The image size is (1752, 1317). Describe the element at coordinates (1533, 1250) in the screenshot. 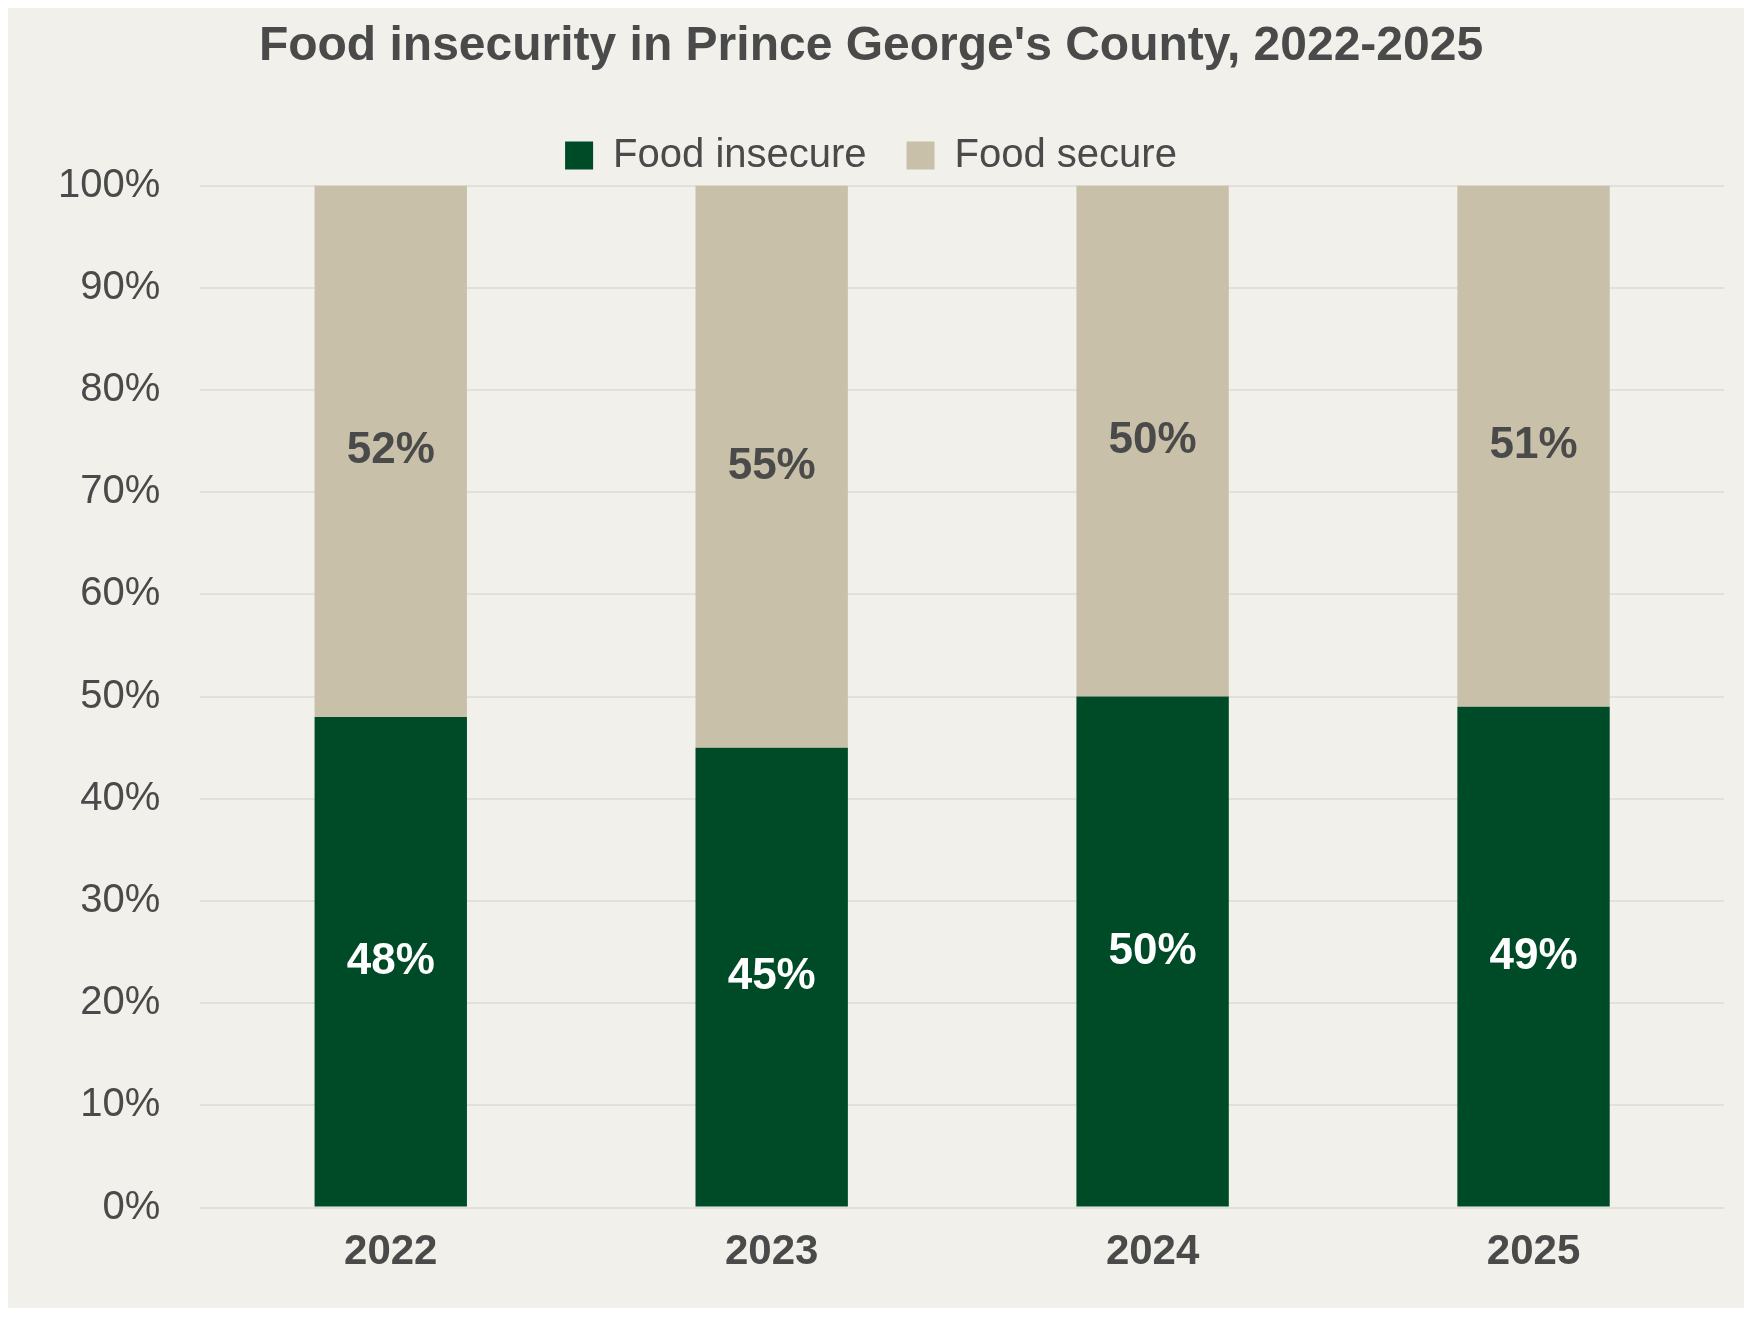

I see `x-tick-label: 2025` at that location.